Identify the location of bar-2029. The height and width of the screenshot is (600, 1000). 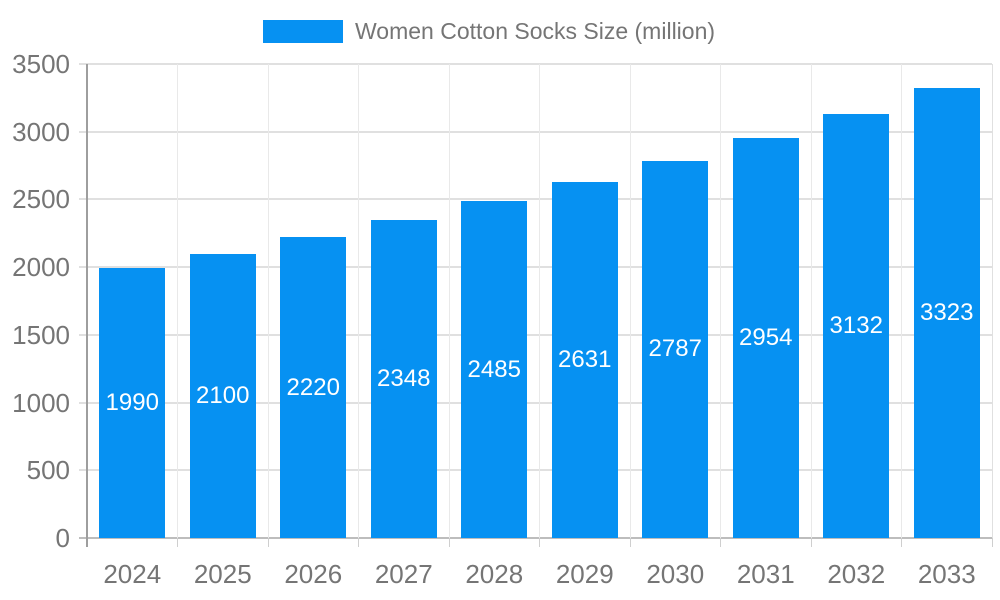
(584, 359).